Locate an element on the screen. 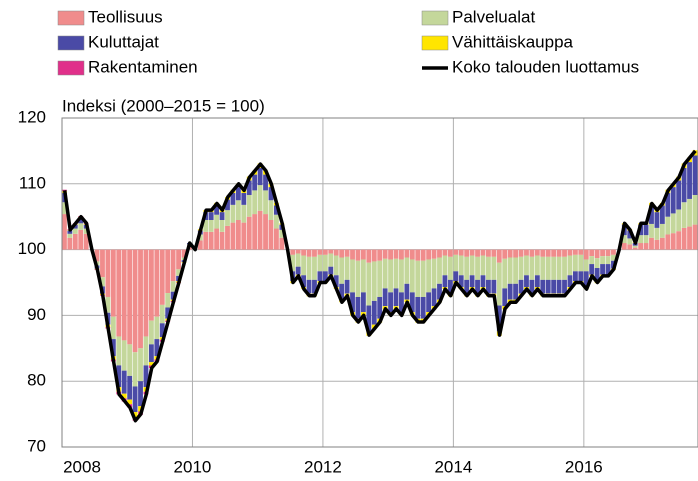 The image size is (698, 481). legend-label: Palvelualat is located at coordinates (493, 16).